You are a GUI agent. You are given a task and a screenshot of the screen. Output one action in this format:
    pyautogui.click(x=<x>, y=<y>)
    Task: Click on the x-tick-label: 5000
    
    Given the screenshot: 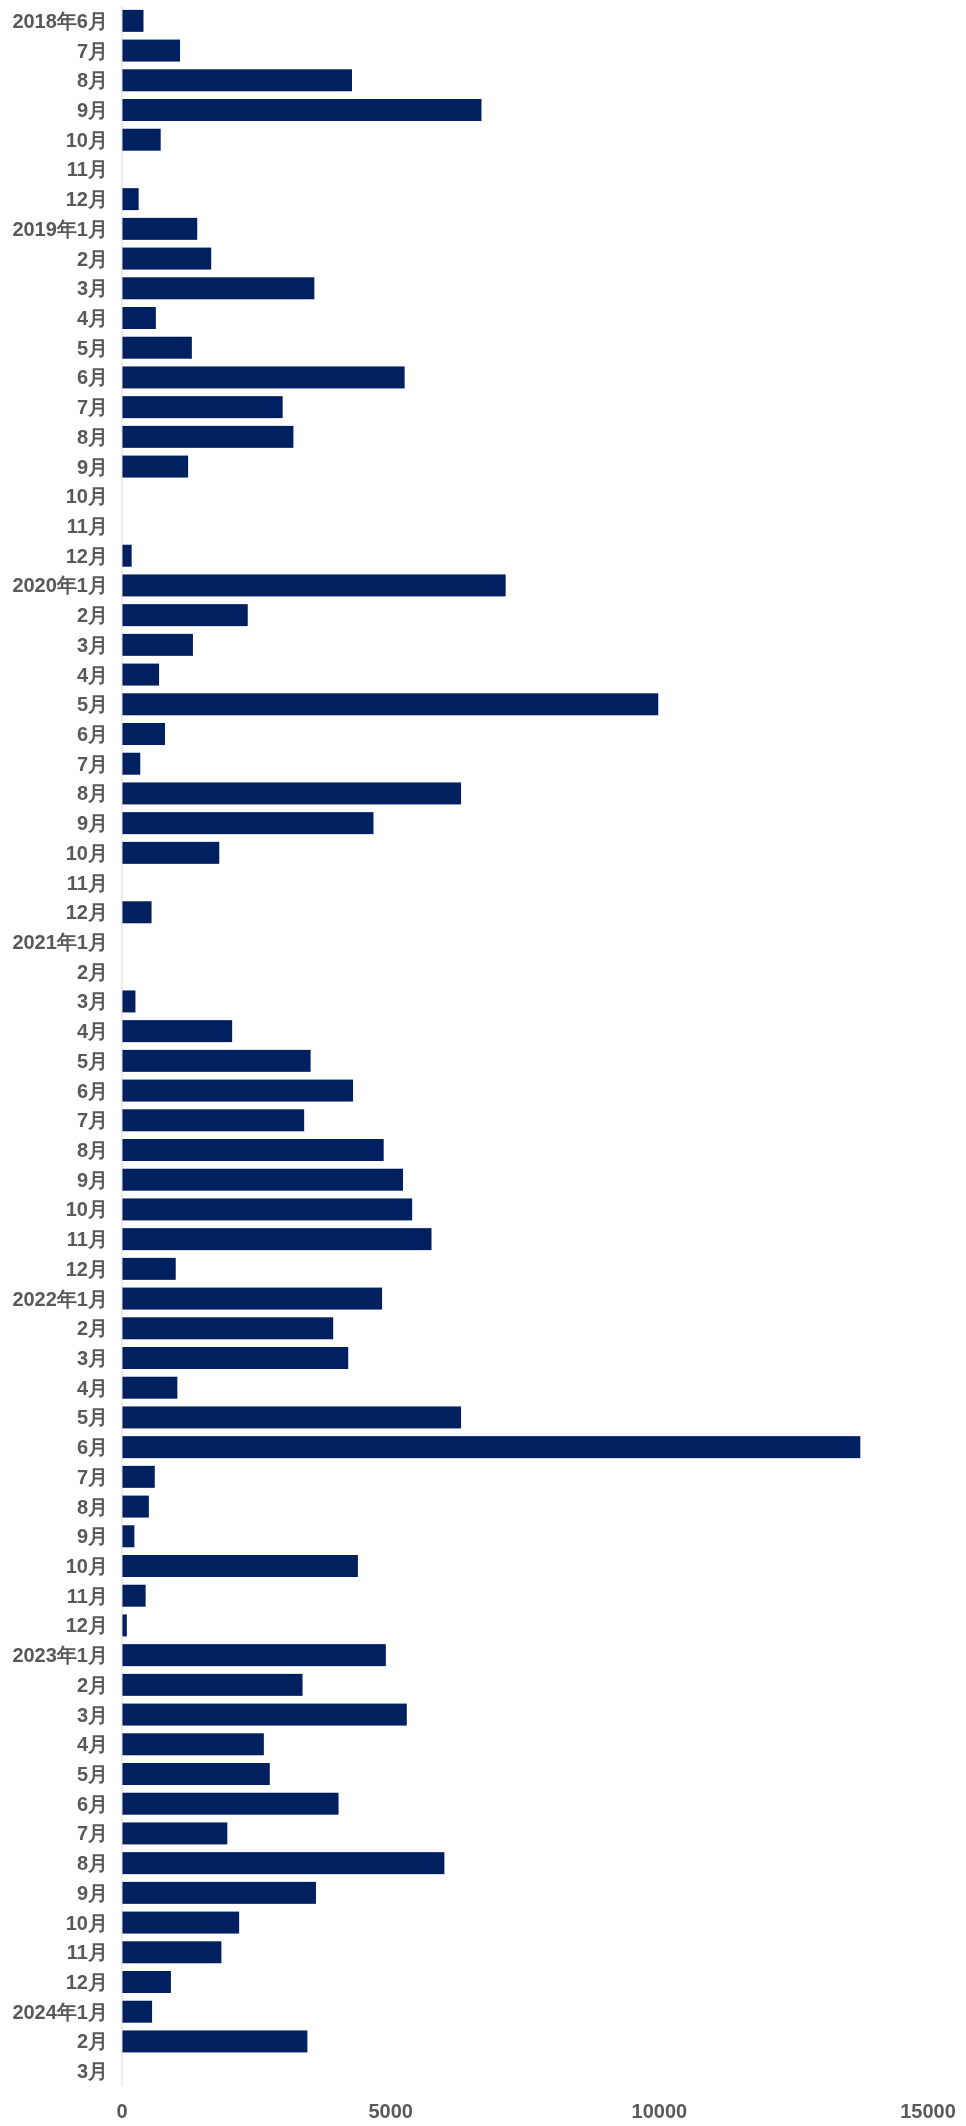 What is the action you would take?
    pyautogui.click(x=390, y=2111)
    